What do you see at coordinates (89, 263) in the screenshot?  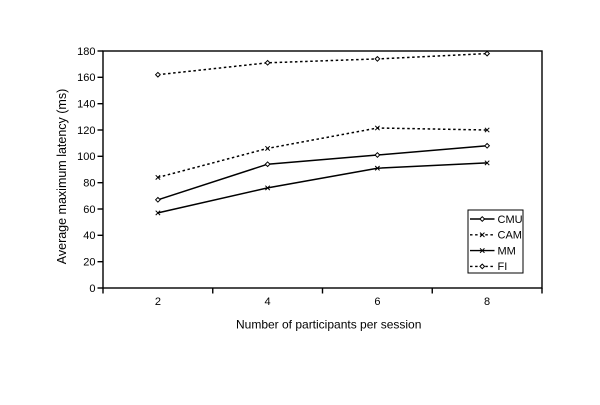 I see `svg-text: 20` at bounding box center [89, 263].